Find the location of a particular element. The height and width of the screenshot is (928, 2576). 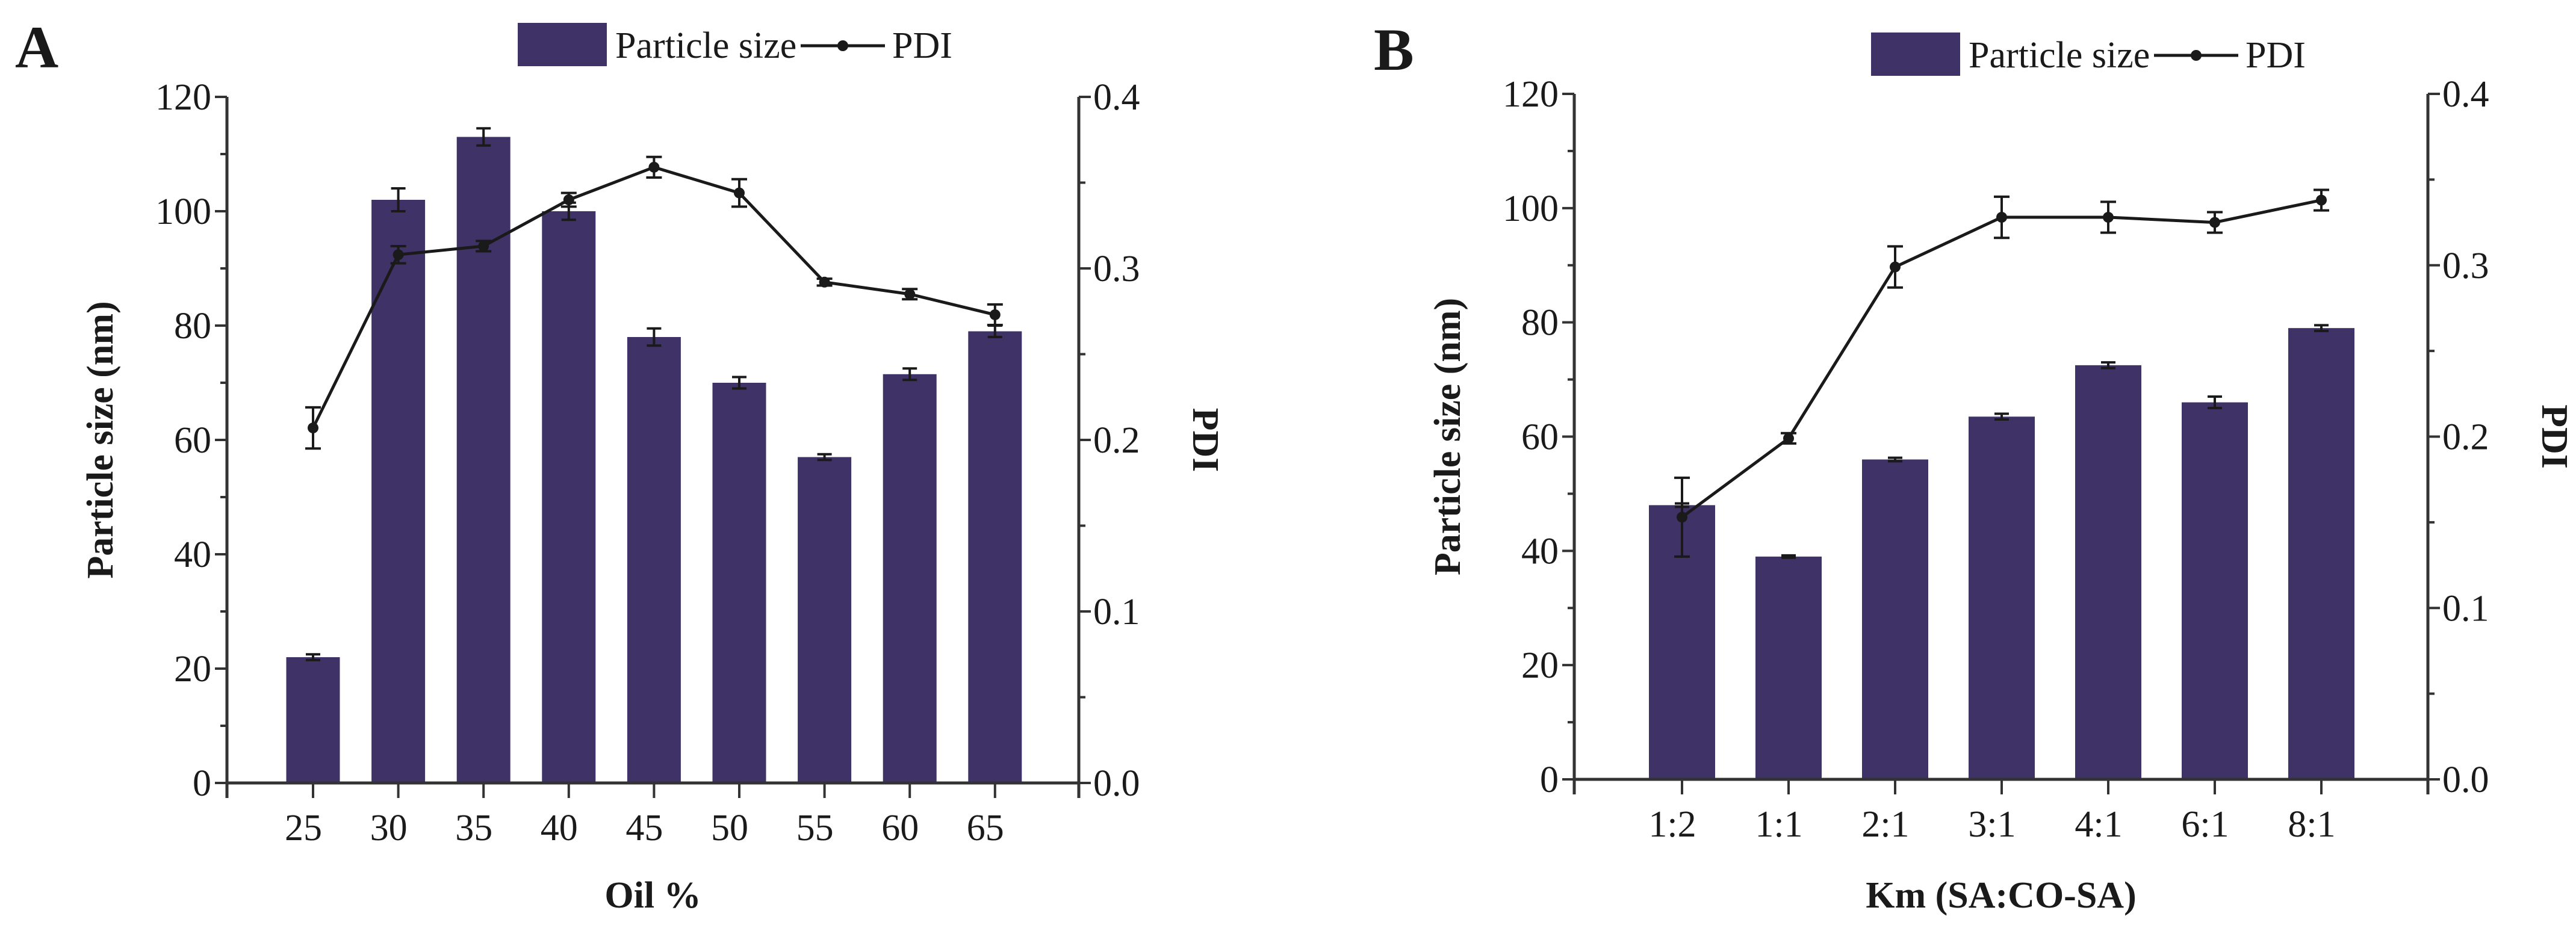

pdi-point-8:1 is located at coordinates (2321, 200).